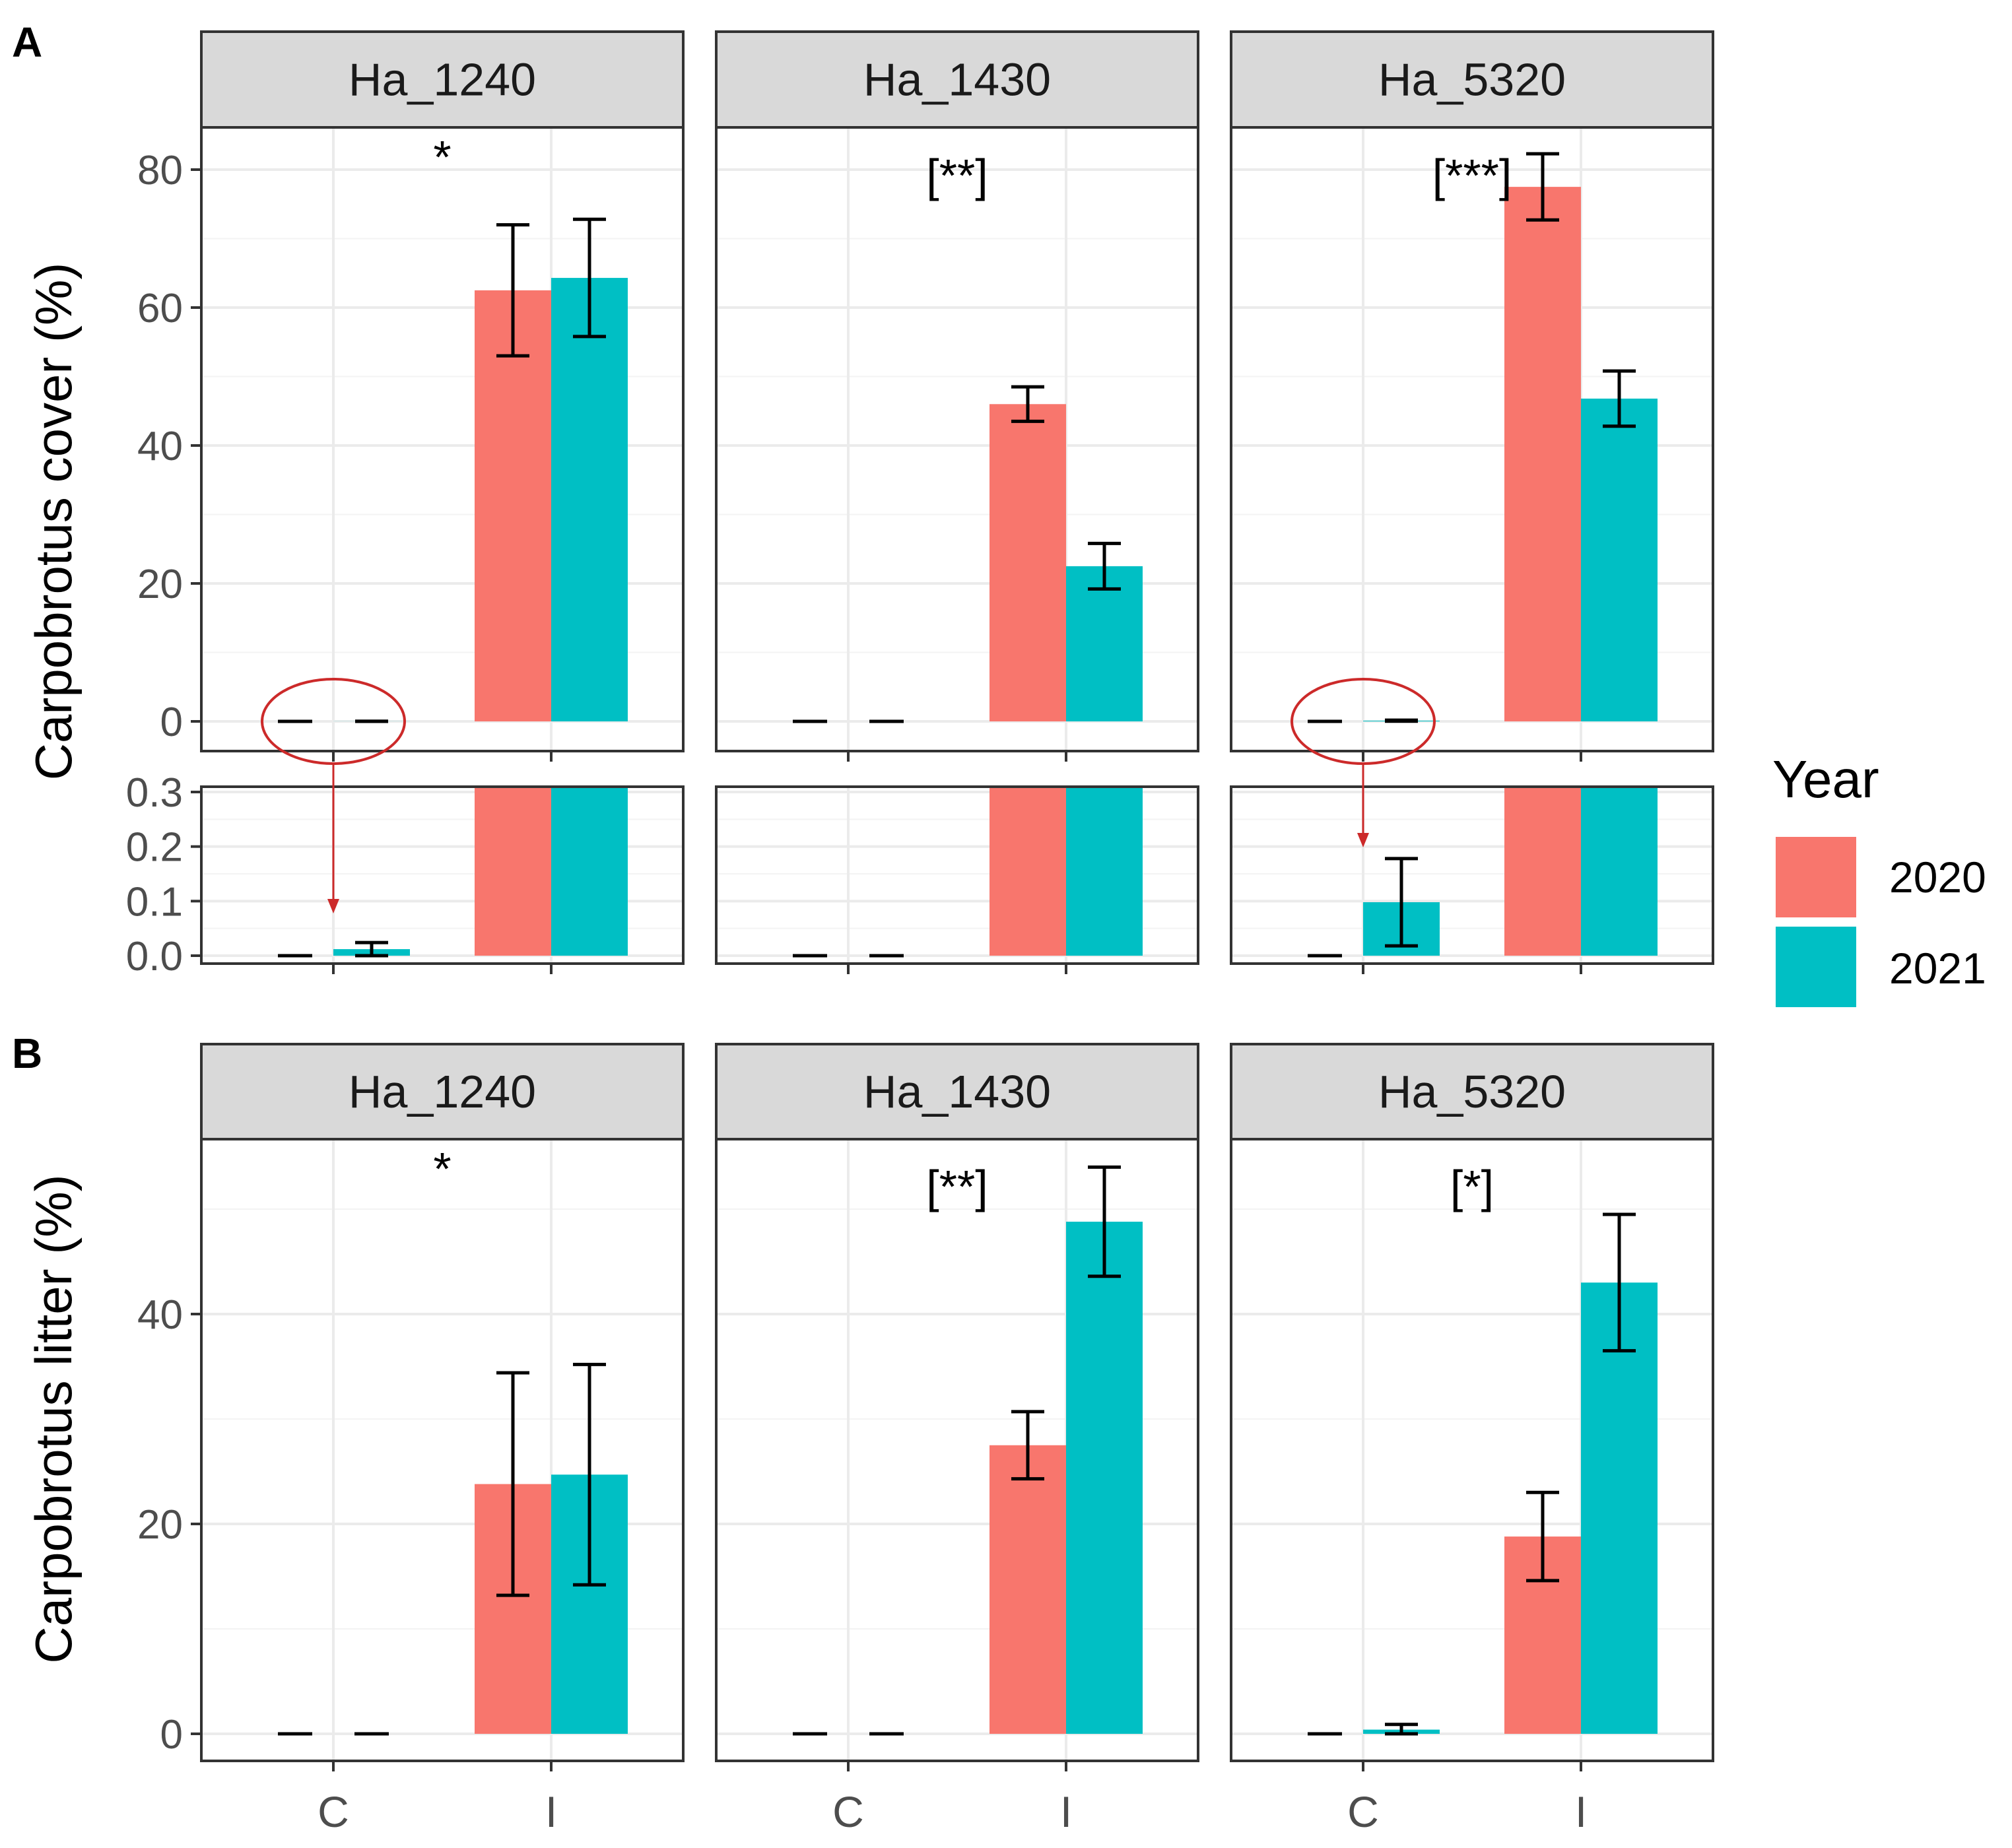 The height and width of the screenshot is (1848, 2012). I want to click on bar-a-upper-Ha_1430-2021-I, so click(1104, 643).